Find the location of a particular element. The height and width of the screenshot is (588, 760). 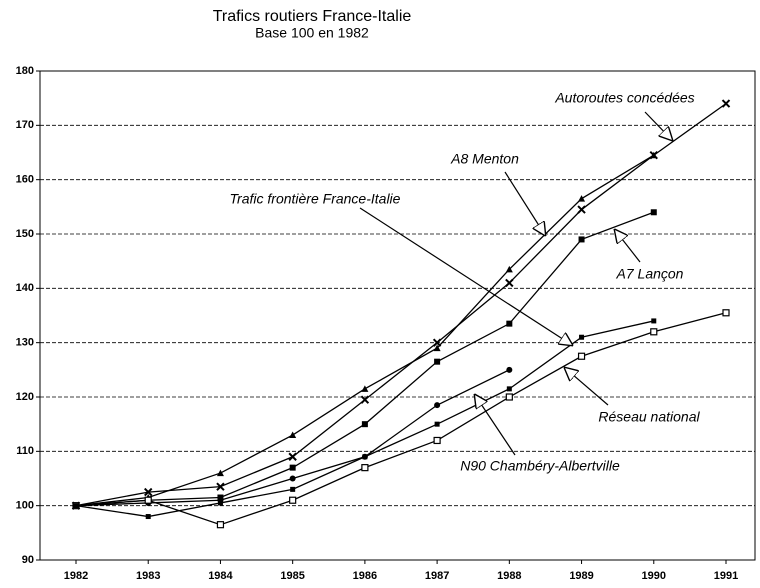

x-tick-label: 1989 is located at coordinates (581, 576).